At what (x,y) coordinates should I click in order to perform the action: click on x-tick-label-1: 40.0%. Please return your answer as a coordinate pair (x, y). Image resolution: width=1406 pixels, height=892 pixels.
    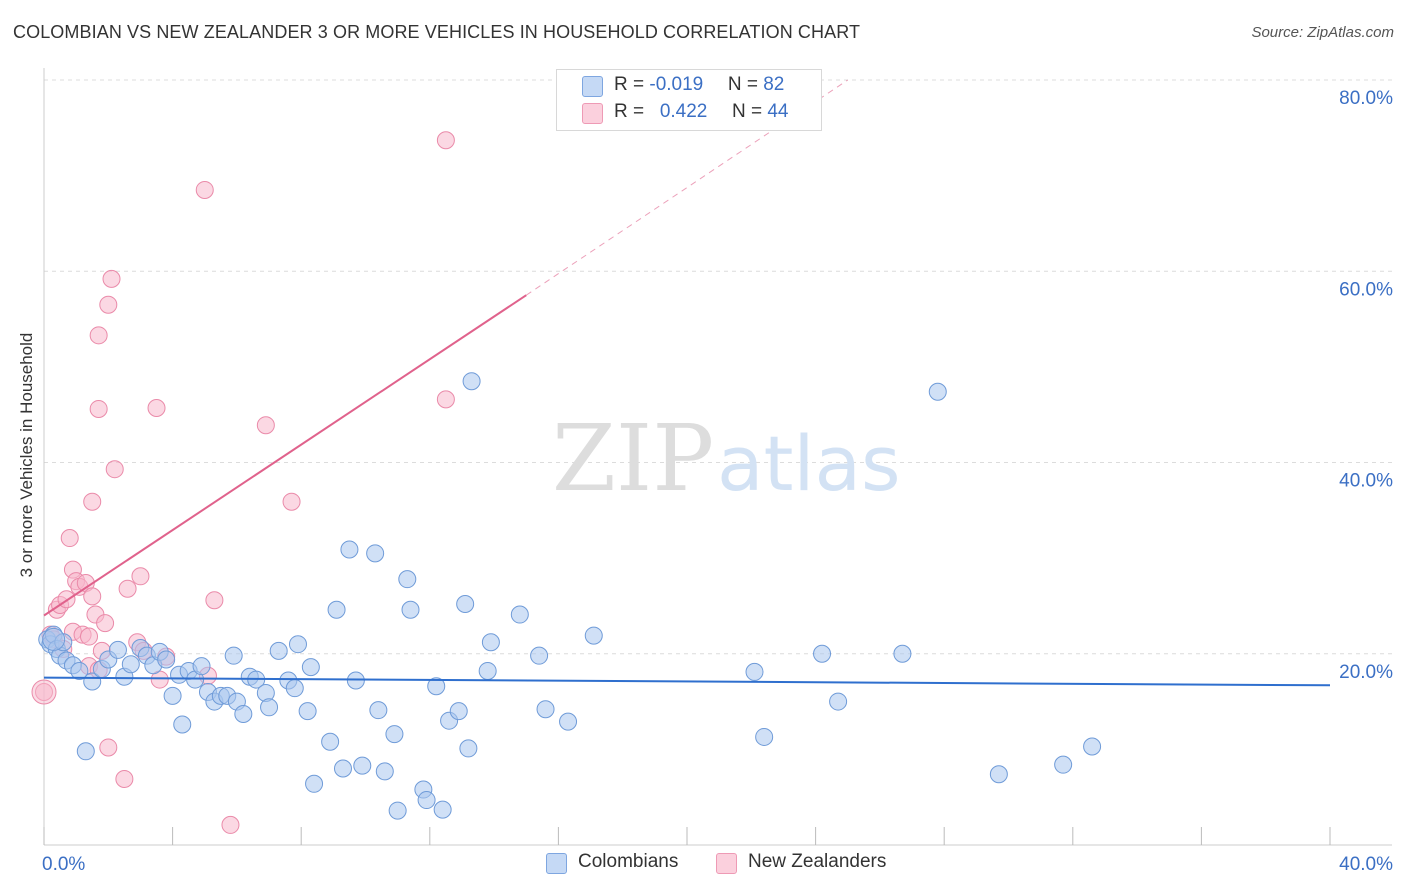
    Looking at the image, I should click on (1366, 864).